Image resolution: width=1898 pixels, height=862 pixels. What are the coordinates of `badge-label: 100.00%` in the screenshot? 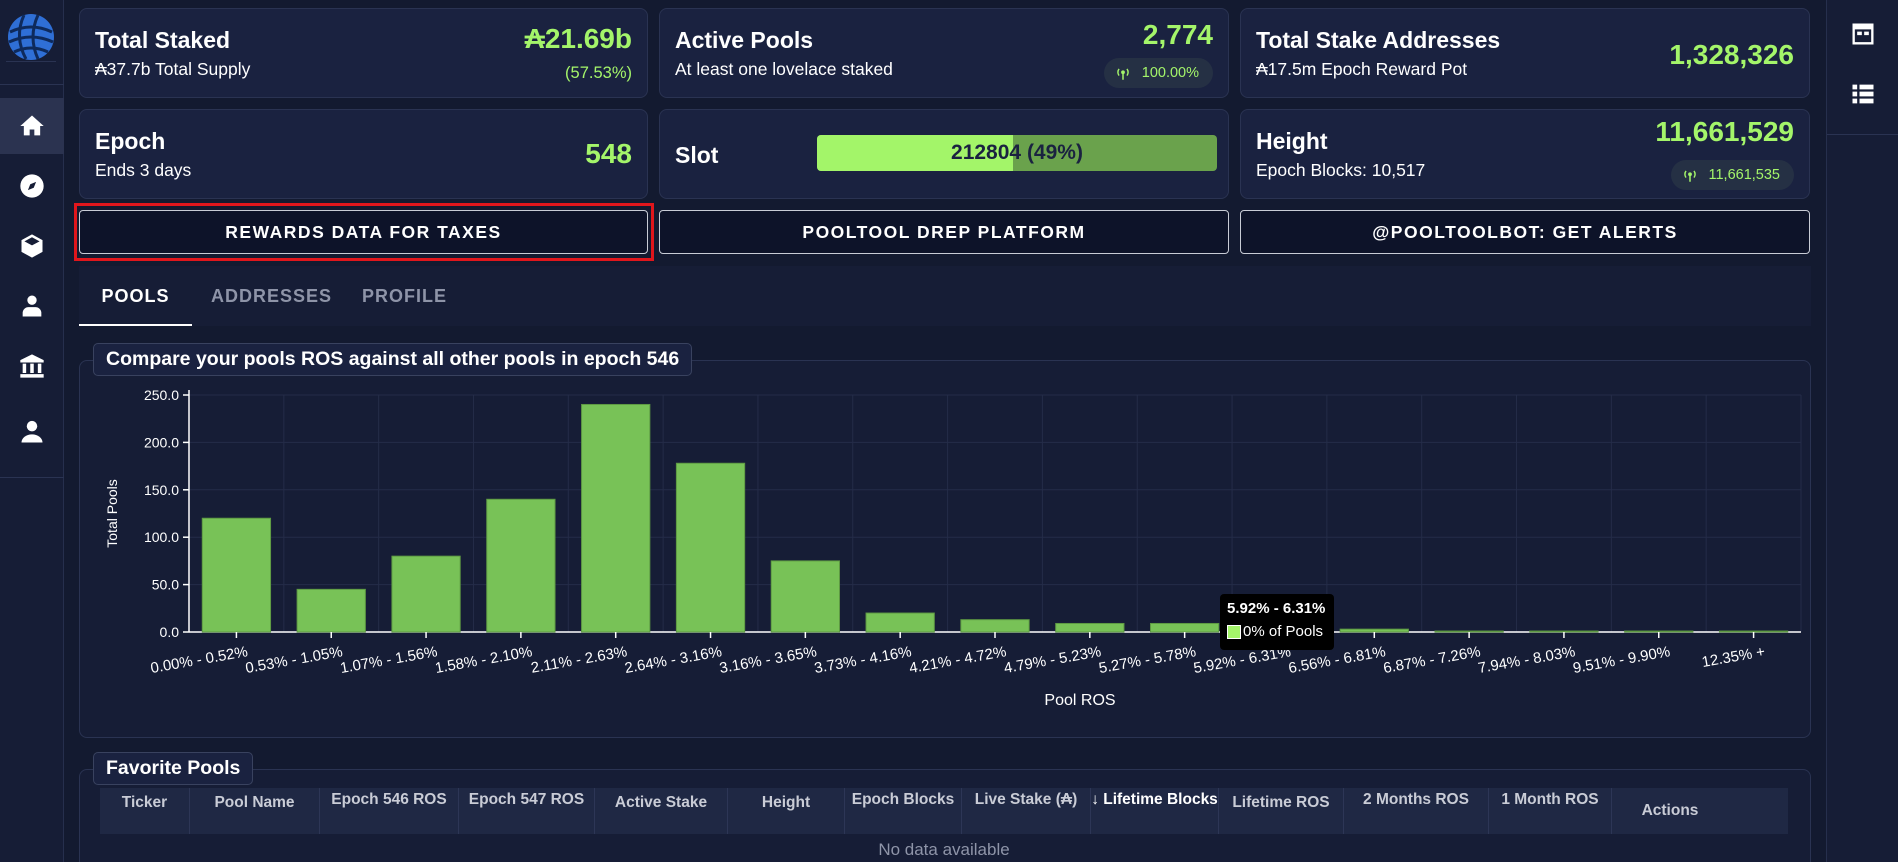 It's located at (1170, 73).